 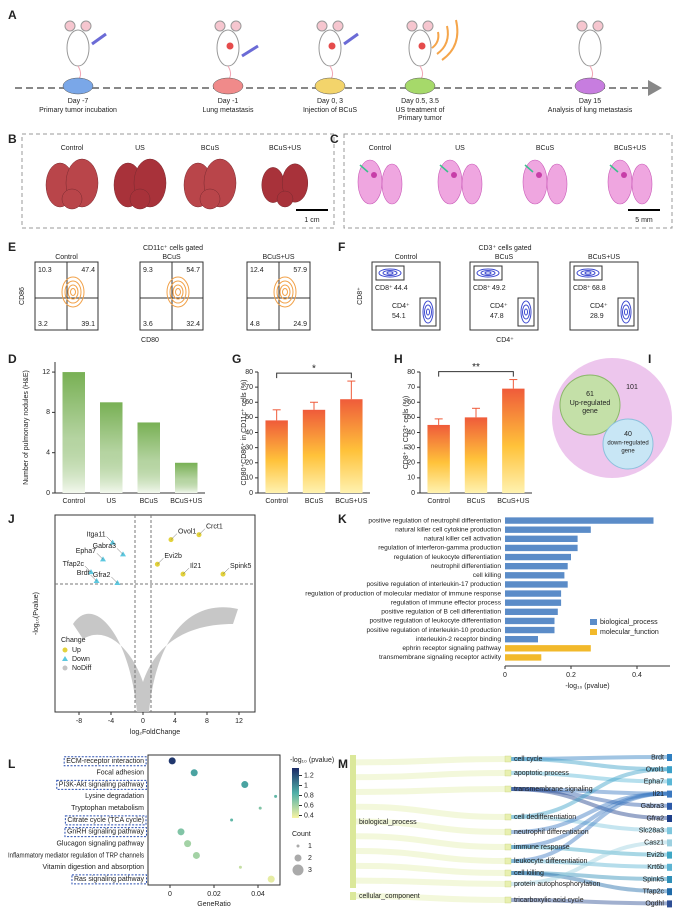 I want to click on category-label: regulation of immune effector process, so click(x=446, y=602).